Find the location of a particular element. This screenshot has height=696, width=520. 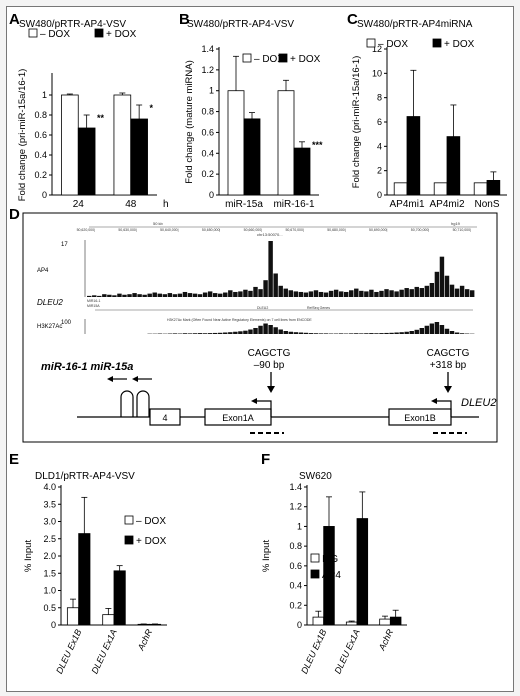

ruler-tick-label: 50,660,000| is located at coordinates (253, 230).